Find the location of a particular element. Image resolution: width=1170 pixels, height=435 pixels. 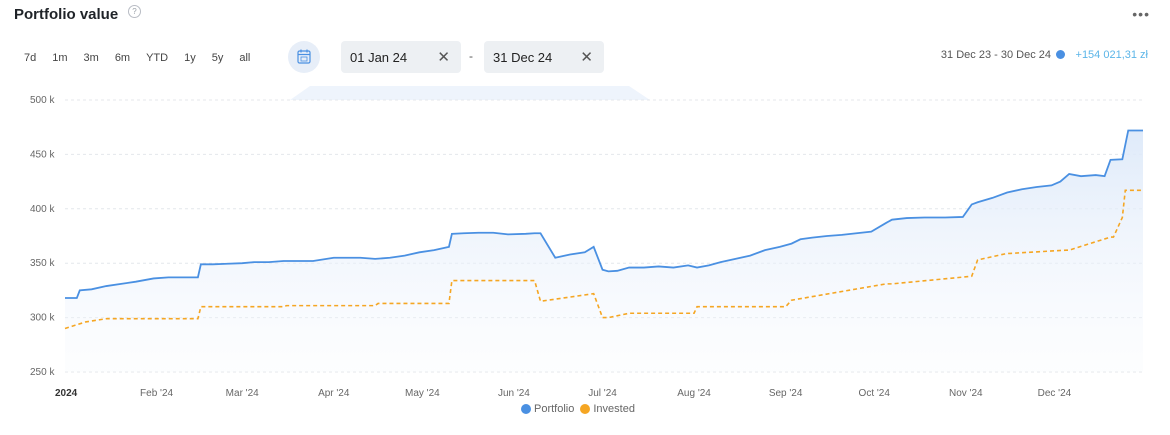

x-tick-label: Sep '24 is located at coordinates (786, 393).